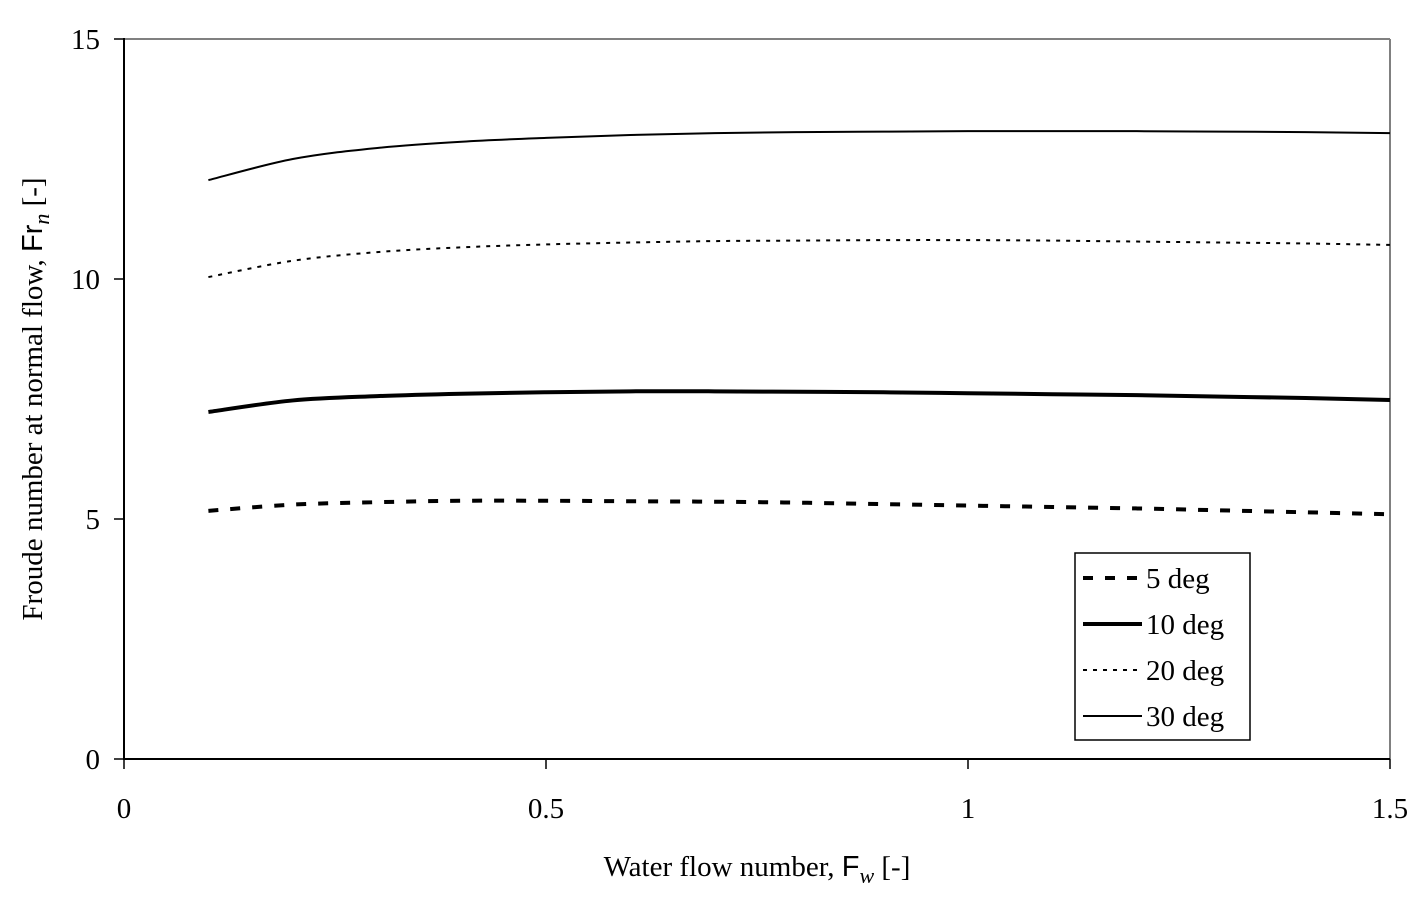 Image resolution: width=1419 pixels, height=905 pixels. What do you see at coordinates (93, 760) in the screenshot?
I see `y-tick-label: 0` at bounding box center [93, 760].